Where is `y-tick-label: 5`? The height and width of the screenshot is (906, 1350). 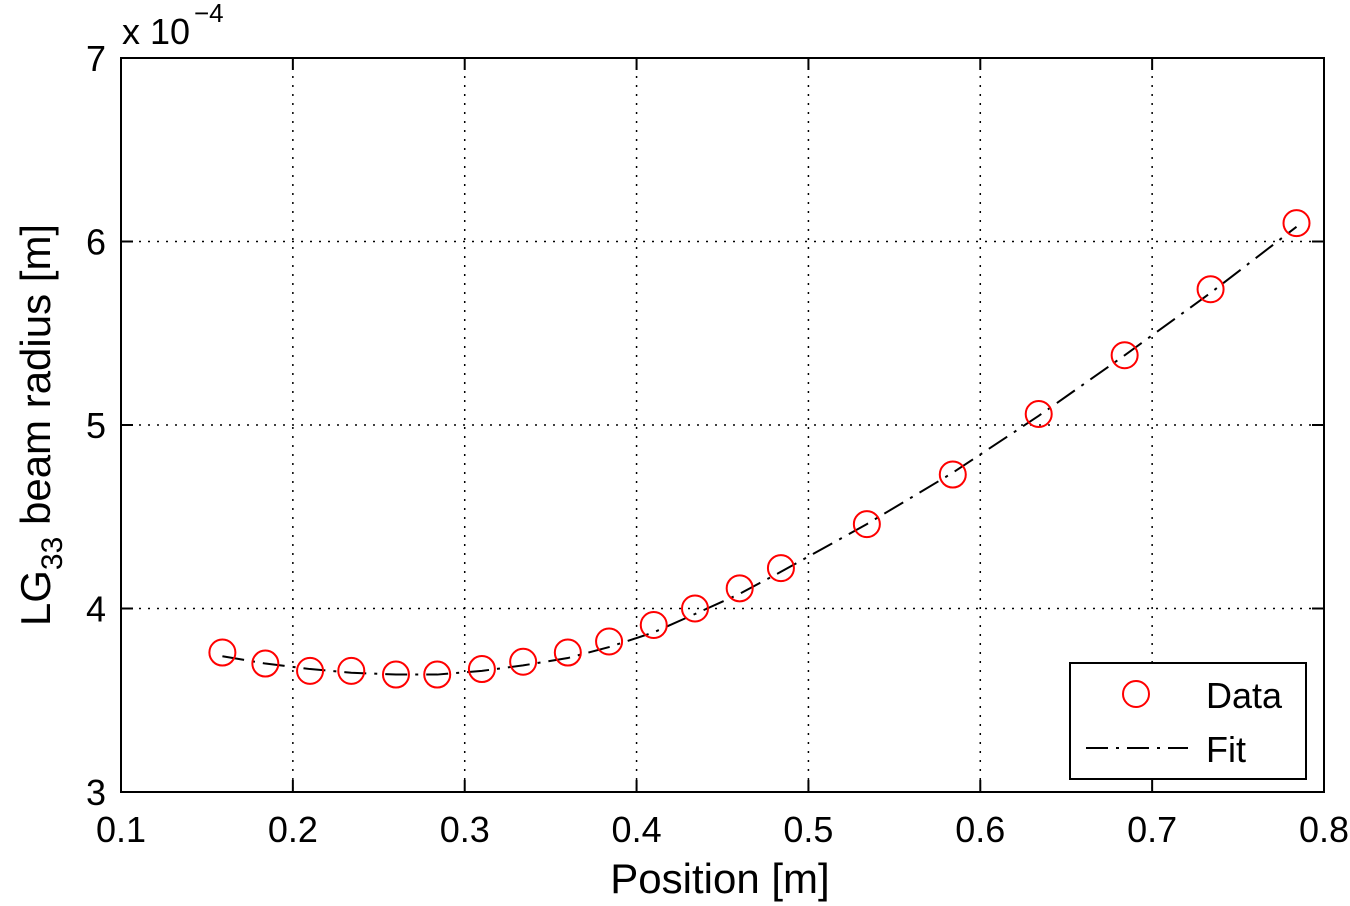 y-tick-label: 5 is located at coordinates (96, 425).